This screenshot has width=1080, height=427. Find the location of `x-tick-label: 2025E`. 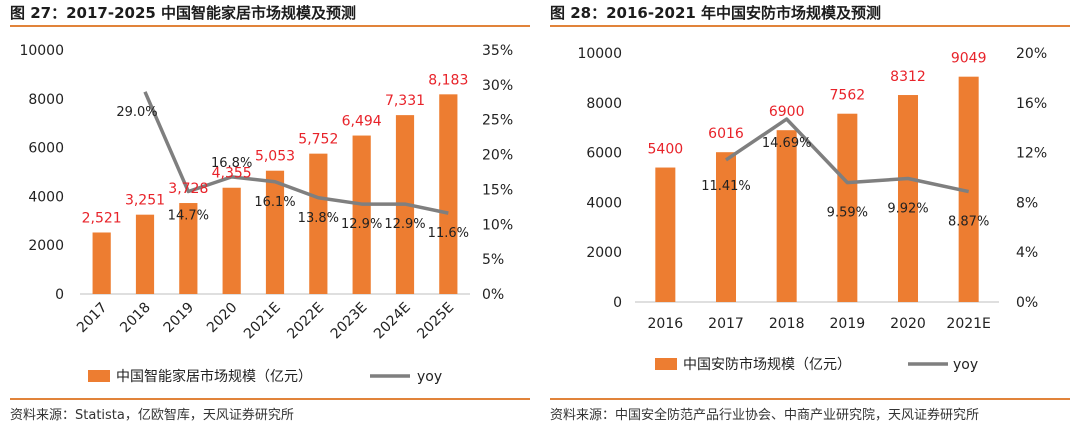

x-tick-label: 2025E is located at coordinates (435, 321).